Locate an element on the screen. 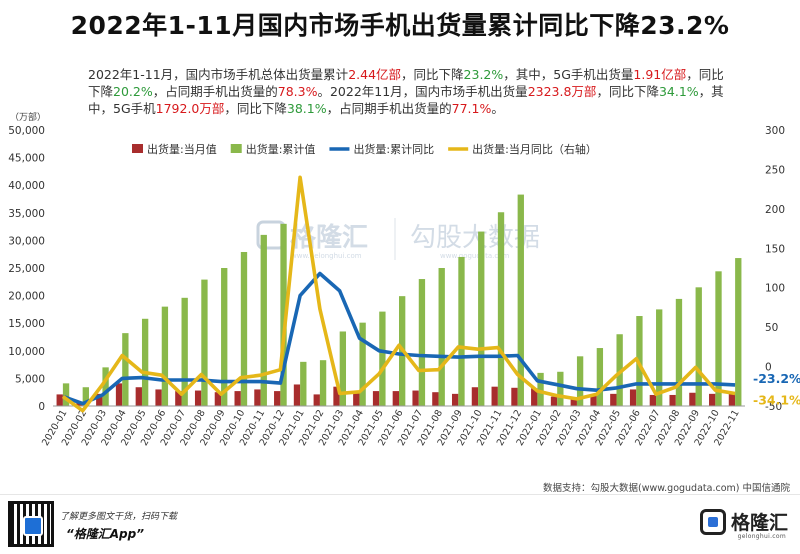 The image size is (800, 554). watermark-brand-sub: www.gelonghui.com is located at coordinates (326, 256).